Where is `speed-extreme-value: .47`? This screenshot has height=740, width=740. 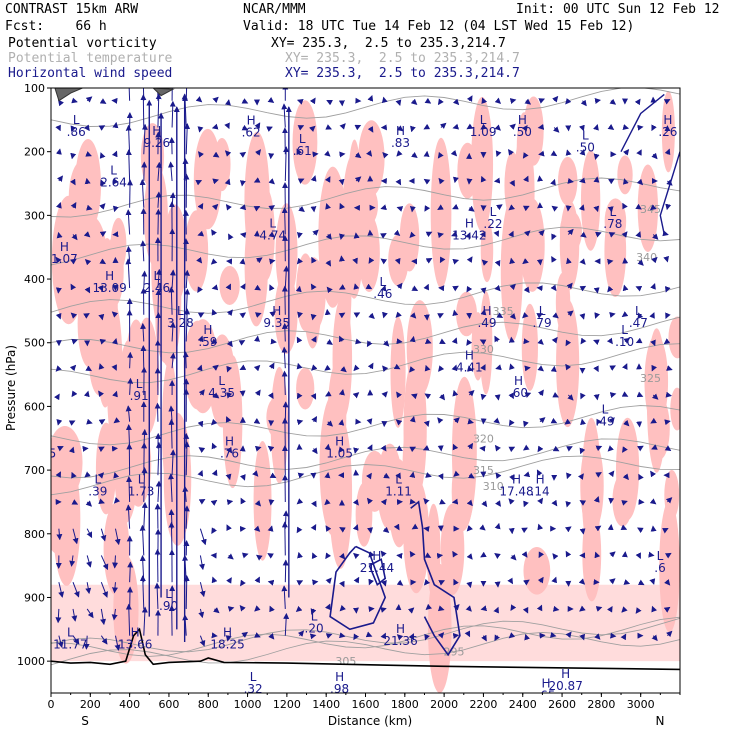
speed-extreme-value: .47 is located at coordinates (638, 323).